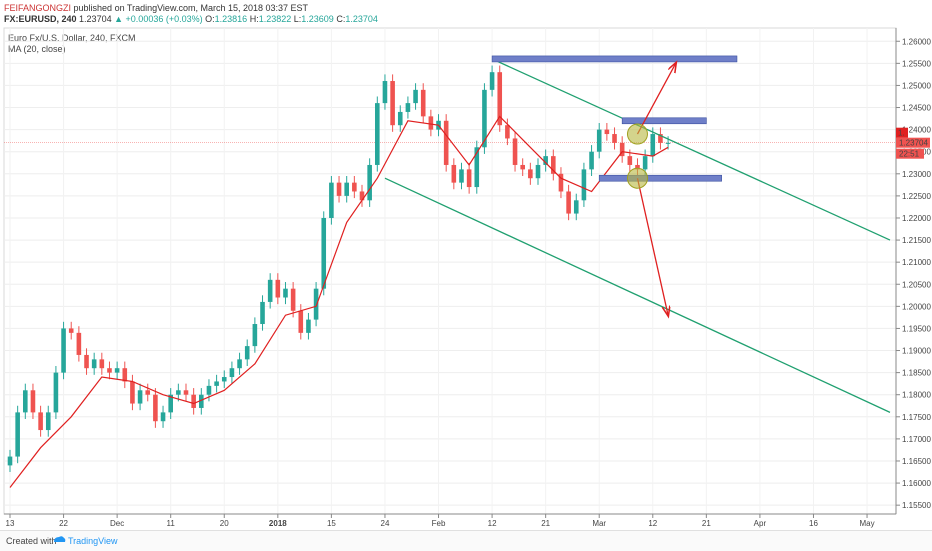 The width and height of the screenshot is (932, 551). I want to click on up-arrow-icon: ▲, so click(119, 19).